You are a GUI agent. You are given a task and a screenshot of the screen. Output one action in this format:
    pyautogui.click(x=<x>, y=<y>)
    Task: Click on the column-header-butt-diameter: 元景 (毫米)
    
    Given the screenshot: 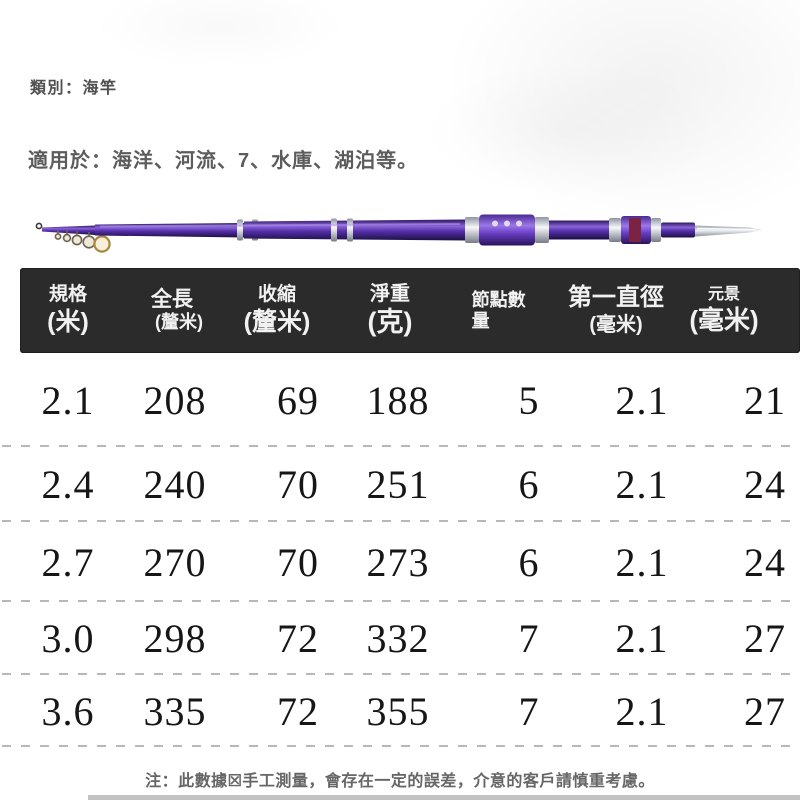 What is the action you would take?
    pyautogui.click(x=724, y=310)
    